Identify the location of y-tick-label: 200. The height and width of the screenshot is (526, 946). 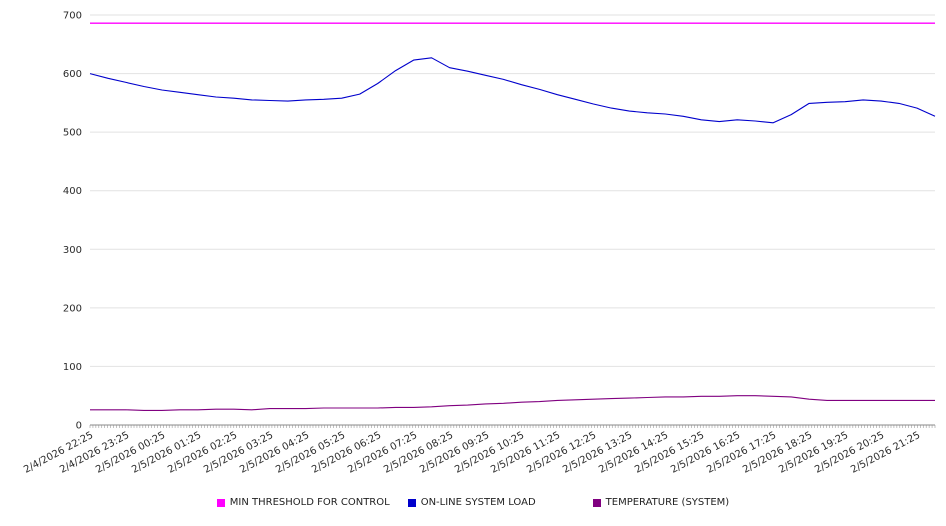
(72, 308).